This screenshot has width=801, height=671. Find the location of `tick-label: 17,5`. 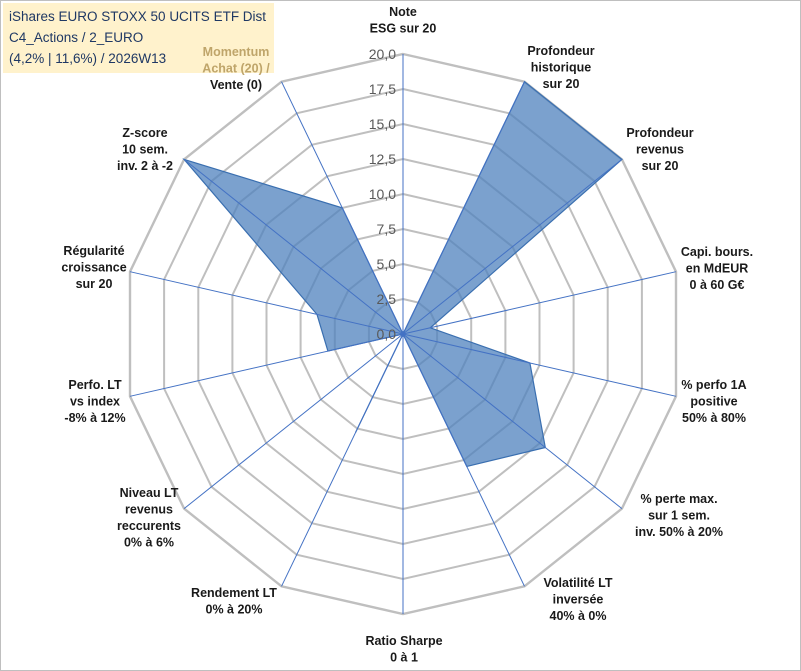

tick-label: 17,5 is located at coordinates (382, 89).